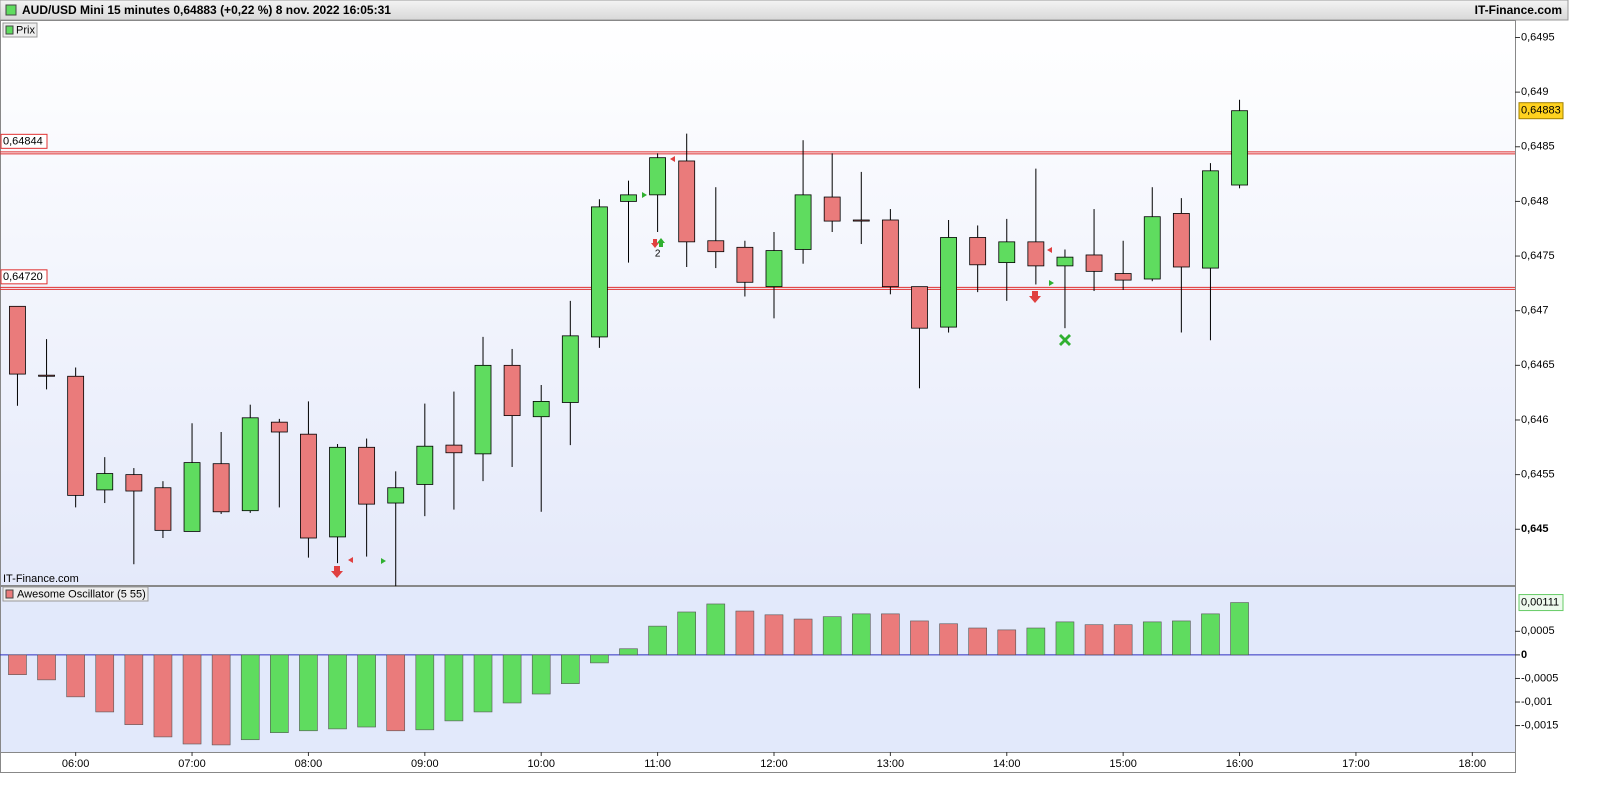 The image size is (1598, 787). What do you see at coordinates (758, 762) in the screenshot?
I see `time-axis` at bounding box center [758, 762].